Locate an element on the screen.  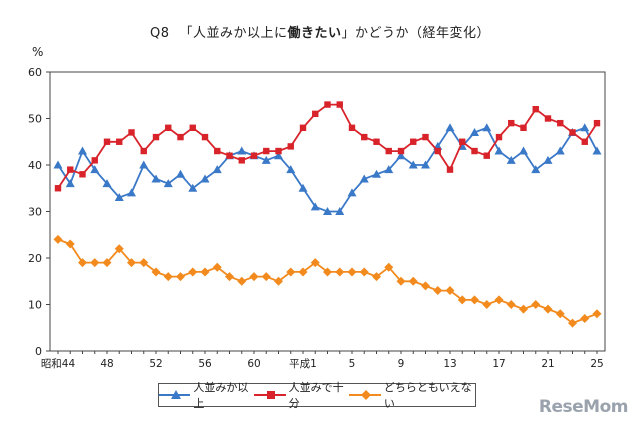
x-tick-label: 昭和44 is located at coordinates (58, 364).